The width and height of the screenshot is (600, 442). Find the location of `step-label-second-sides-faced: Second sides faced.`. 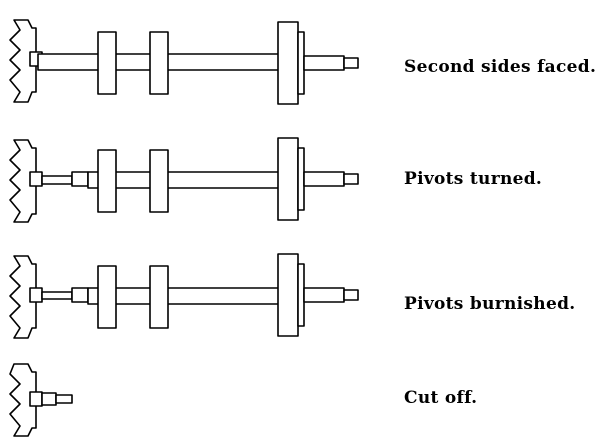

step-label-second-sides-faced: Second sides faced. is located at coordinates (500, 67).